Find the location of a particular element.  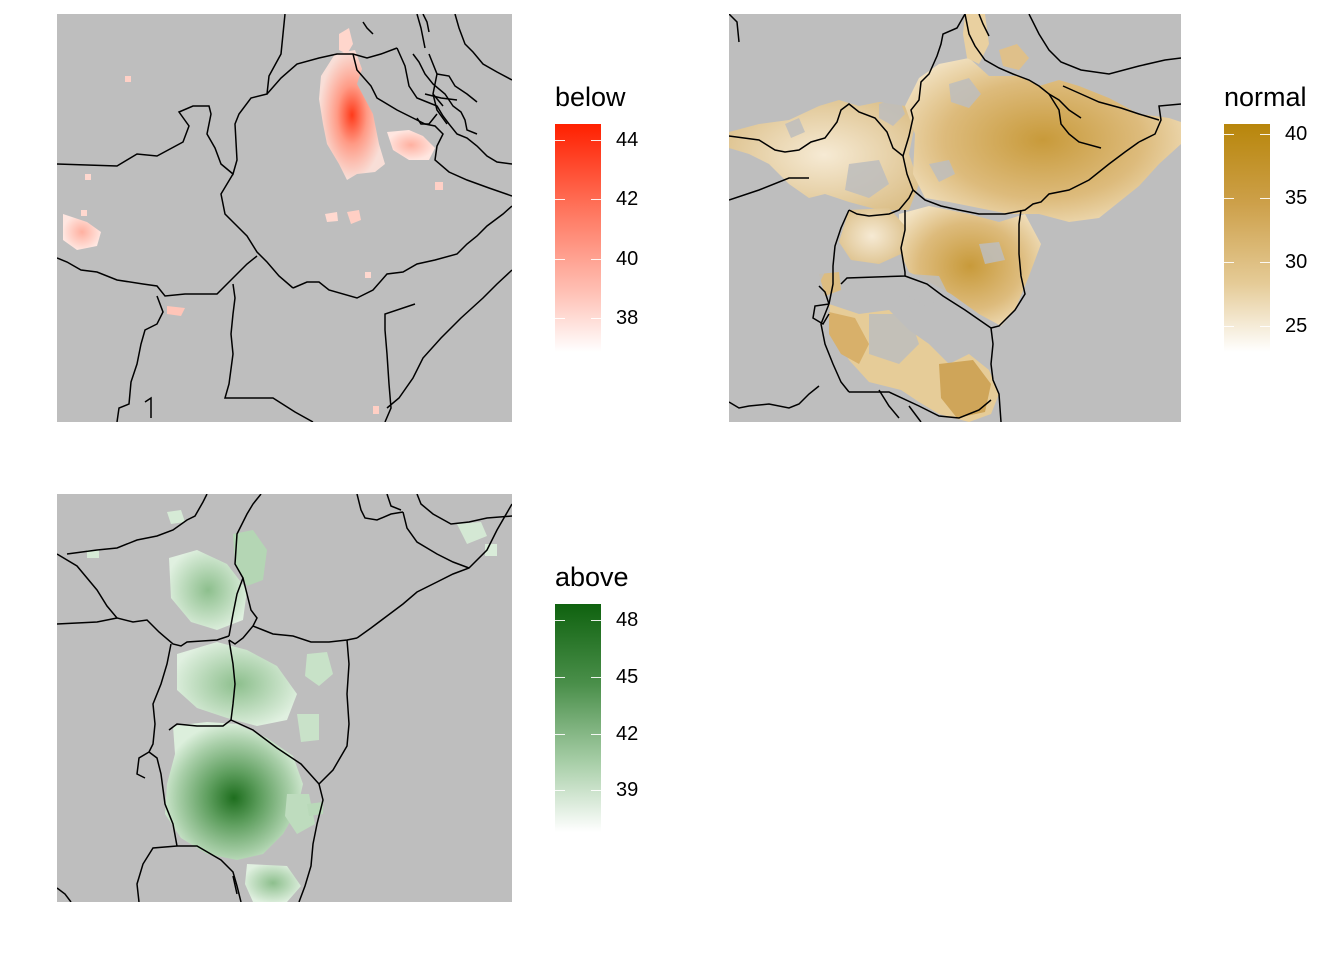

tick-label-above-39: 39 is located at coordinates (627, 790).